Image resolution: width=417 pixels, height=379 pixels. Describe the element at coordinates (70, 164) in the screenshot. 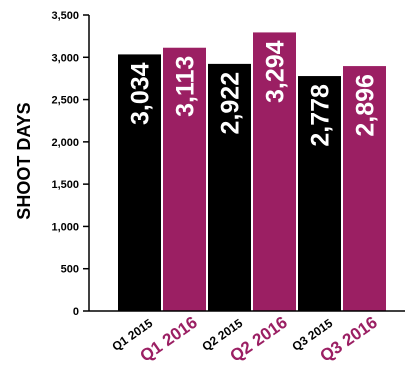

I see `y-axis: 0 500 1,000 1,500 2,000 2,500 3,000 3,500` at that location.